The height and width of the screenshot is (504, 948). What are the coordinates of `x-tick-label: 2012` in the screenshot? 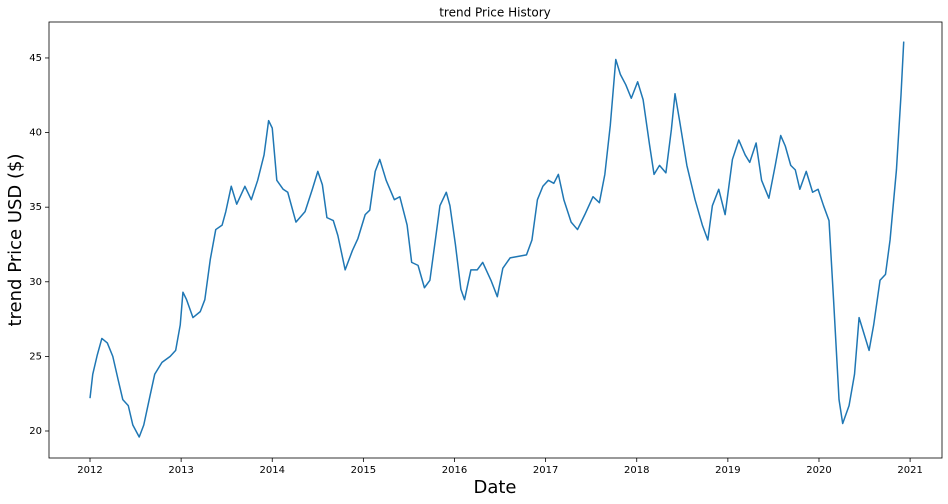 It's located at (89, 470).